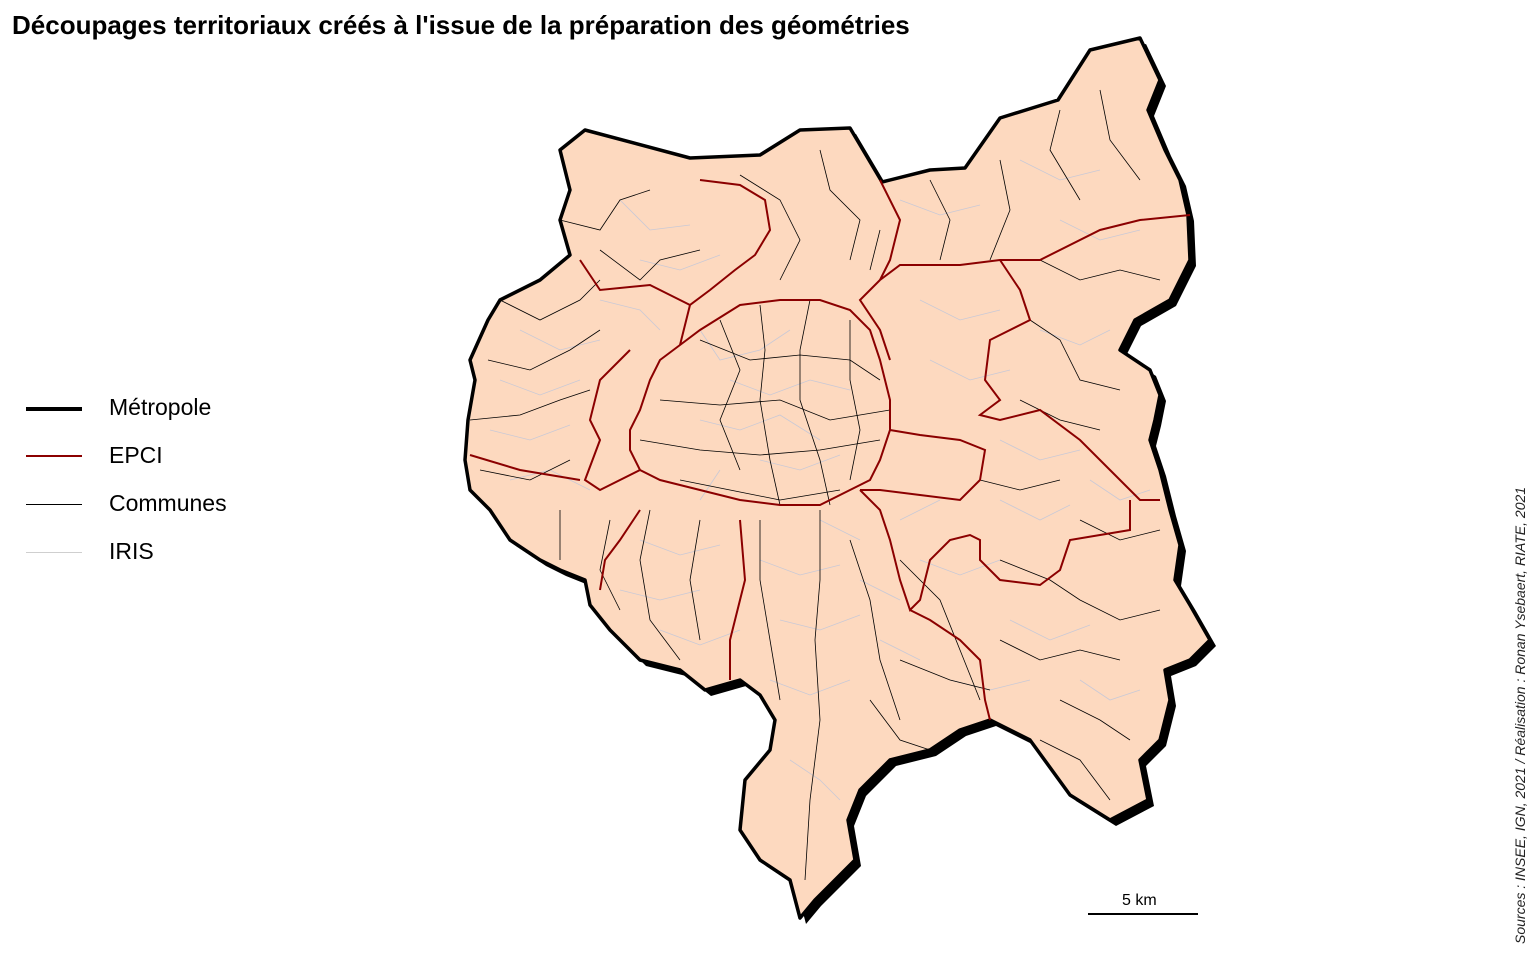 Image resolution: width=1536 pixels, height=960 pixels. I want to click on legend-label-iris: IRIS, so click(131, 551).